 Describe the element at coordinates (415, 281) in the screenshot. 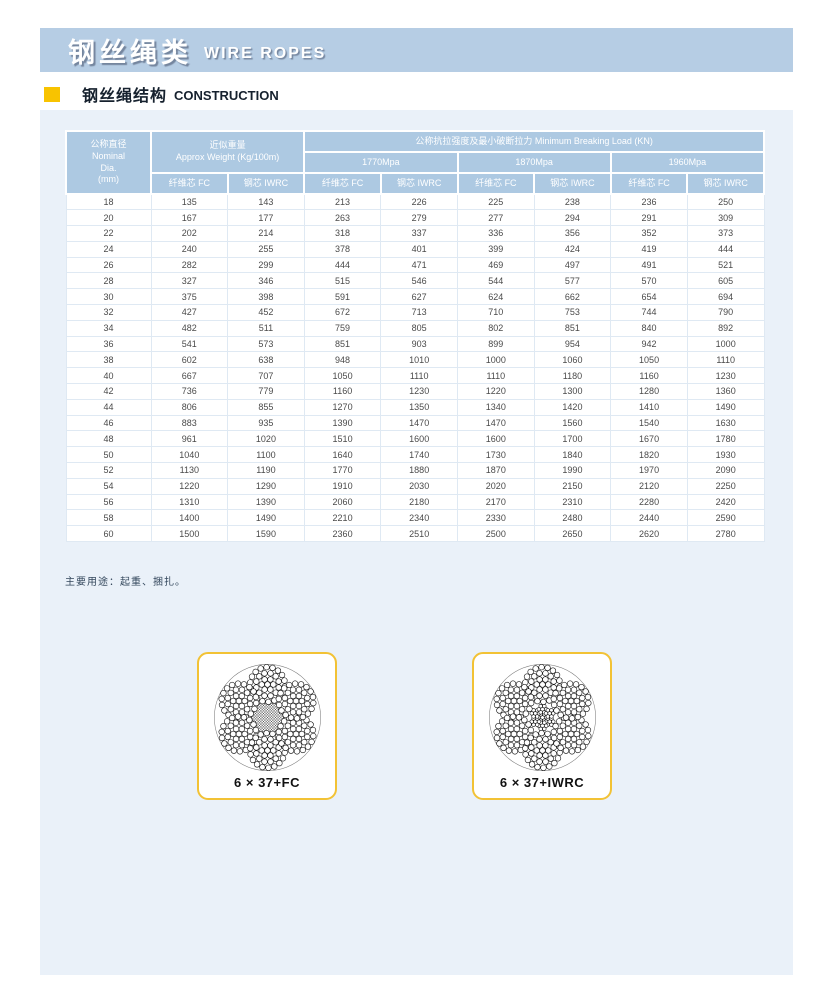

I see `table-row: 28 327 346 515 546 544 577 570 605` at that location.